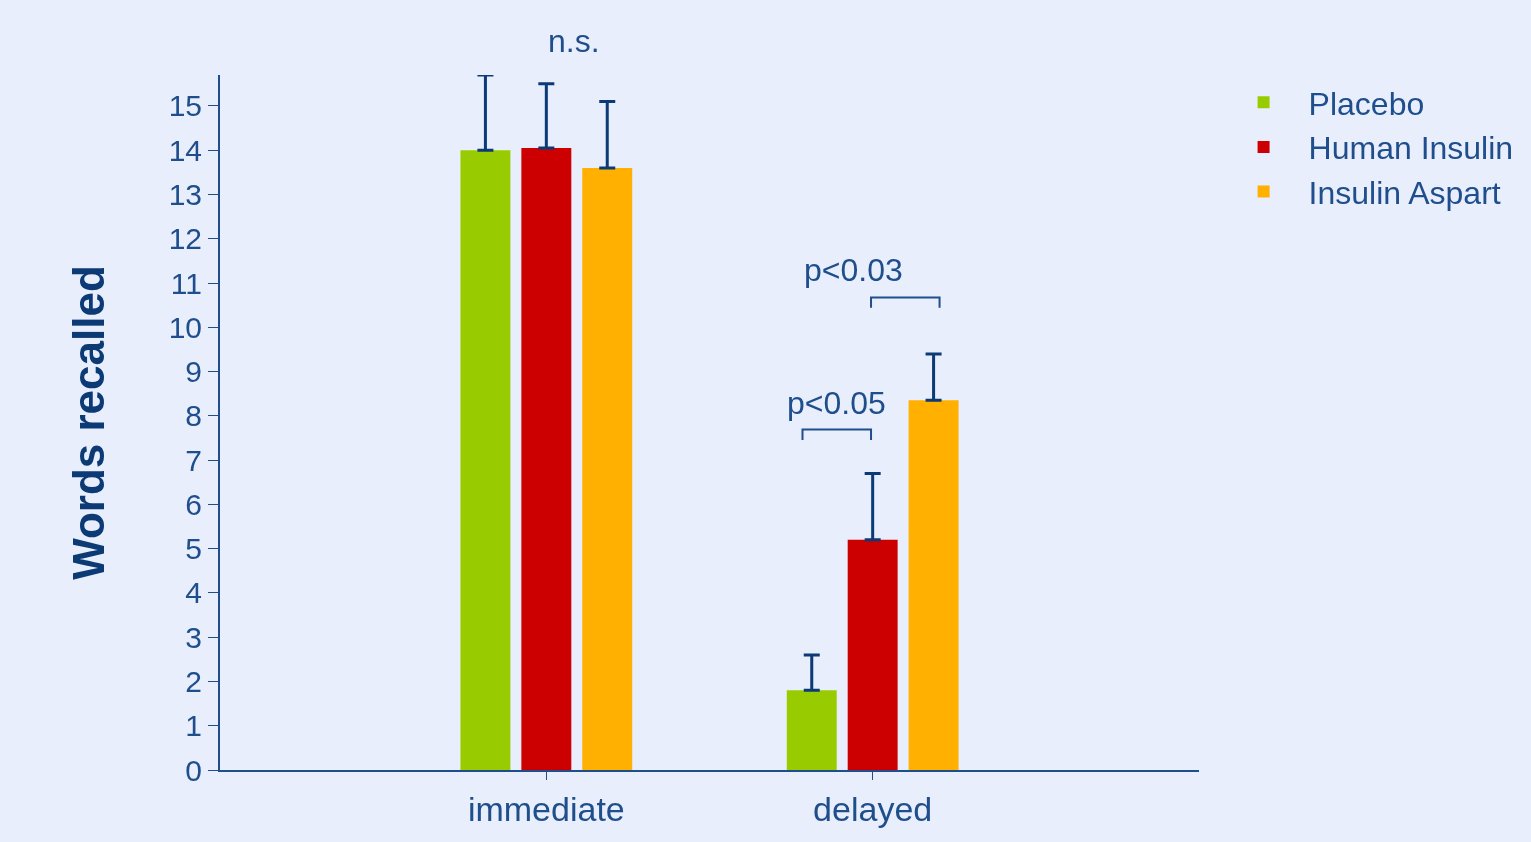  I want to click on y-tick-label: 5, so click(193, 549).